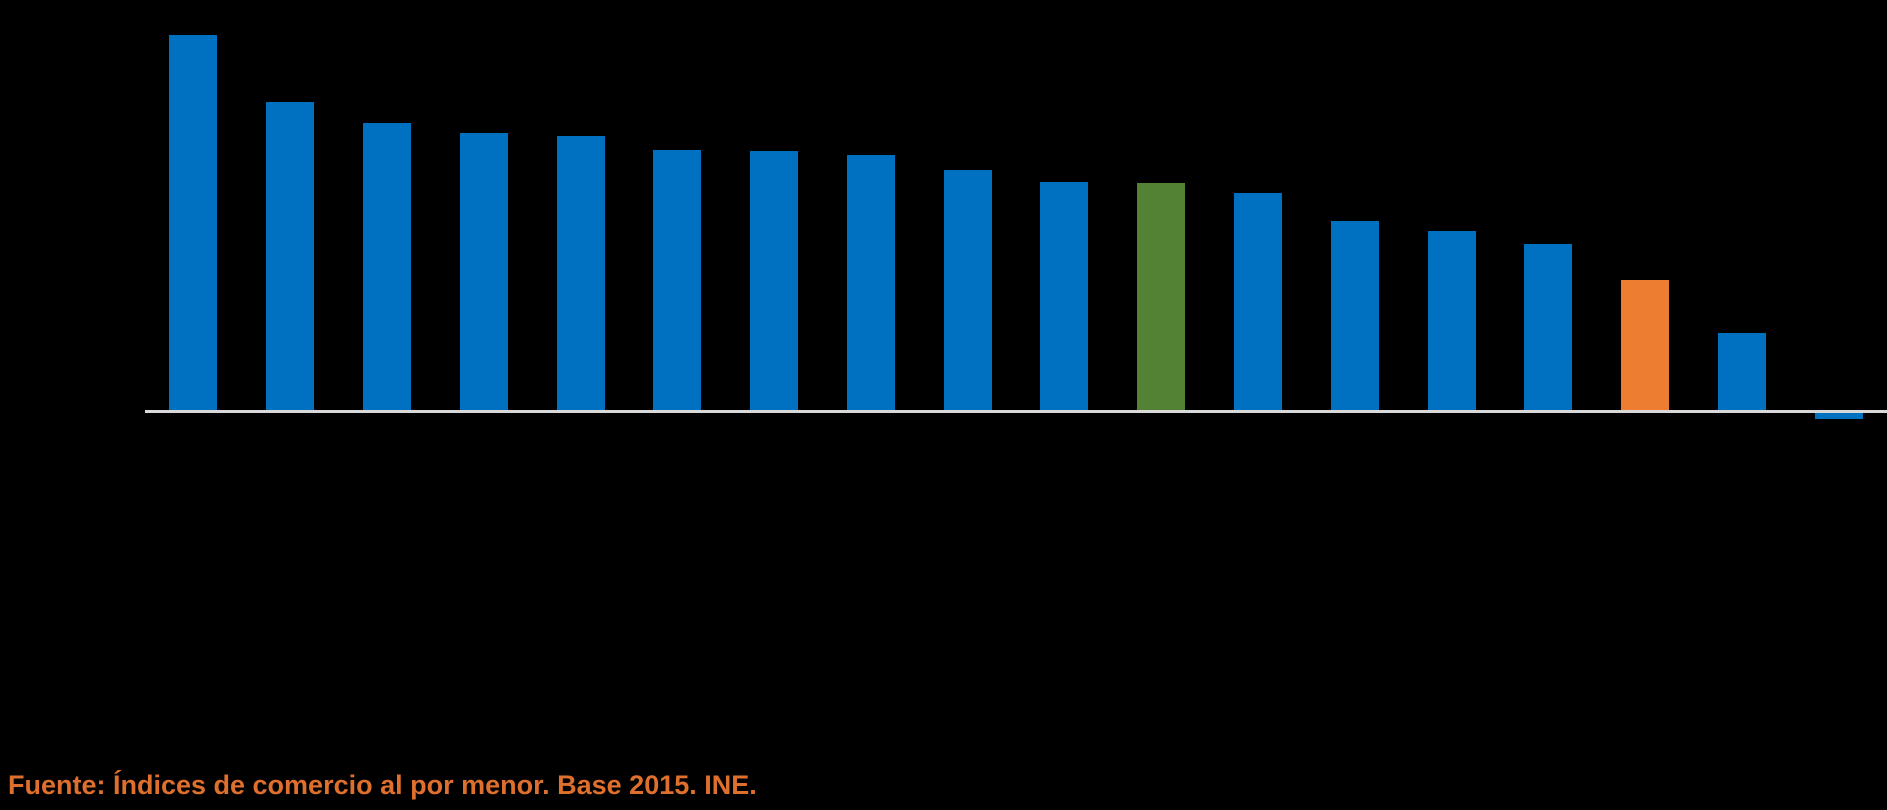 This screenshot has height=810, width=1887. Describe the element at coordinates (1645, 346) in the screenshot. I see `bar-orange` at that location.